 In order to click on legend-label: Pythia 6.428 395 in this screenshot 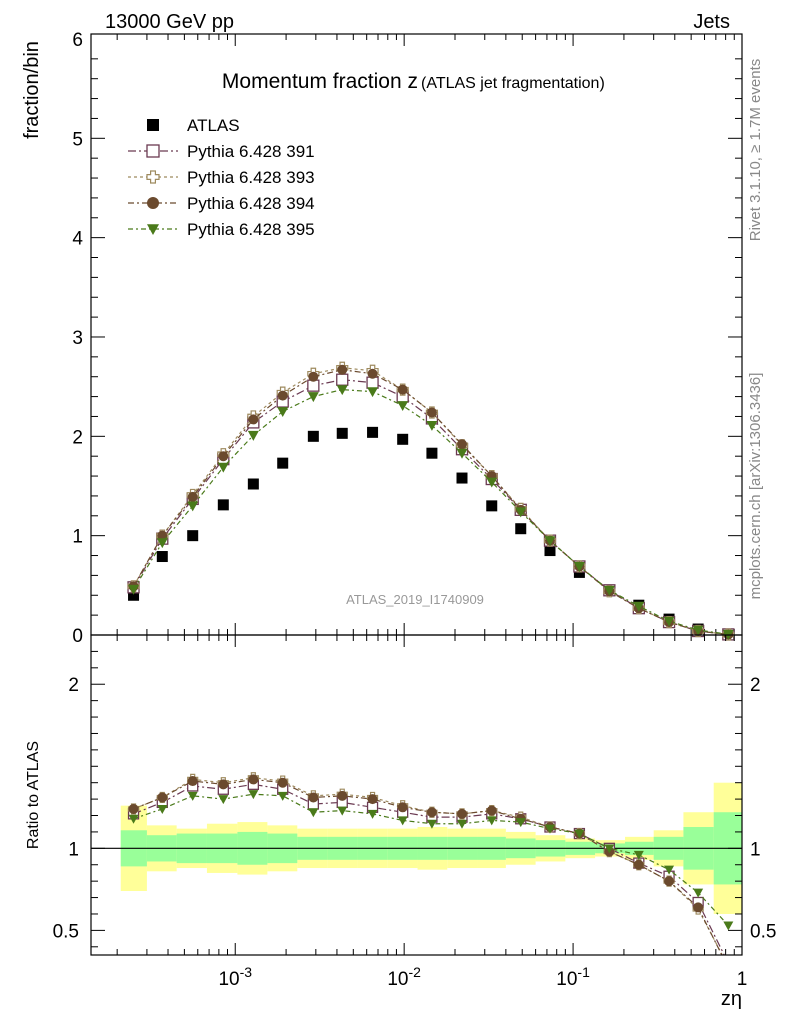, I will do `click(251, 229)`.